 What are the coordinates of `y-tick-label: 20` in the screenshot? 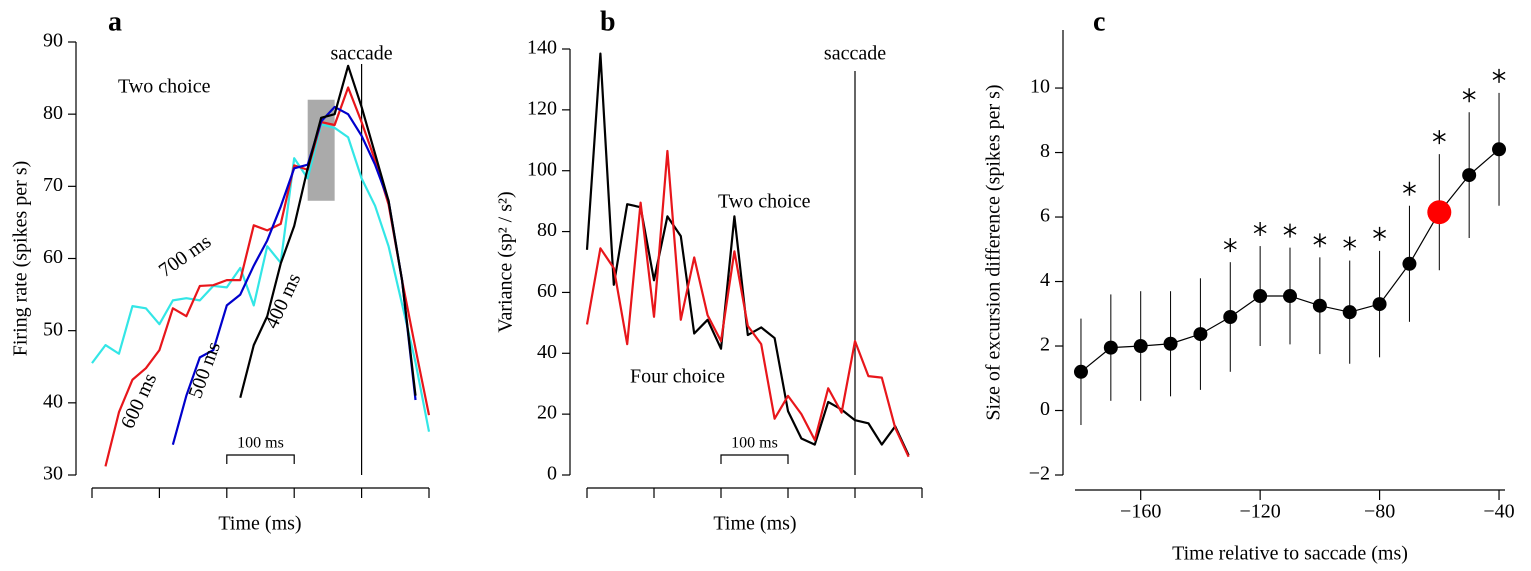 It's located at (547, 413).